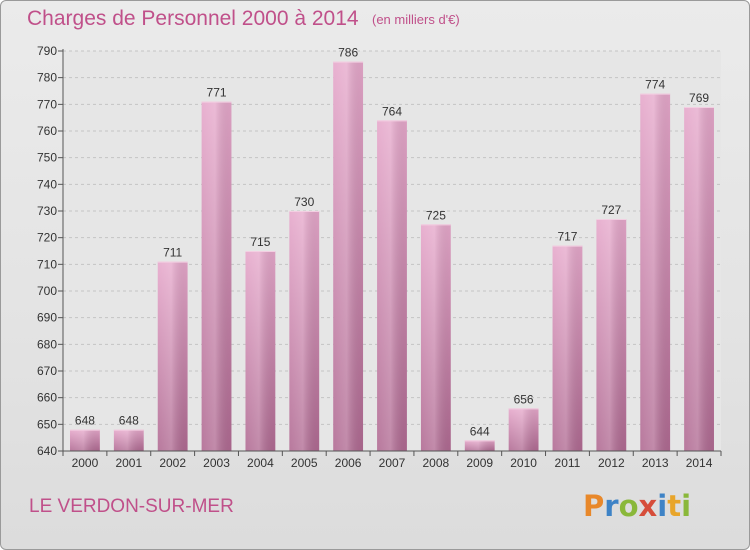  I want to click on y-tick-label: 700, so click(47, 291).